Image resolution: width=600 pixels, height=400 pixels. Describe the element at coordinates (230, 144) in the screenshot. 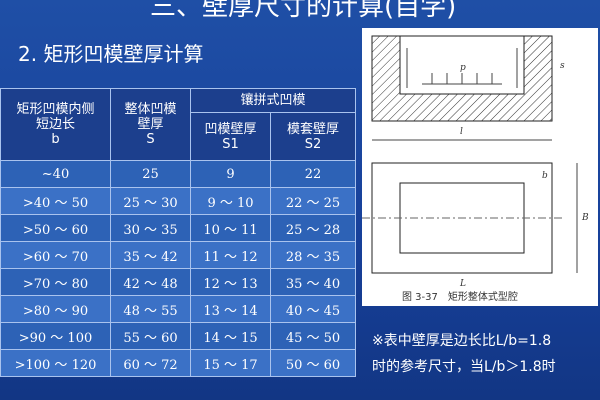

I see `header-line: S1` at that location.